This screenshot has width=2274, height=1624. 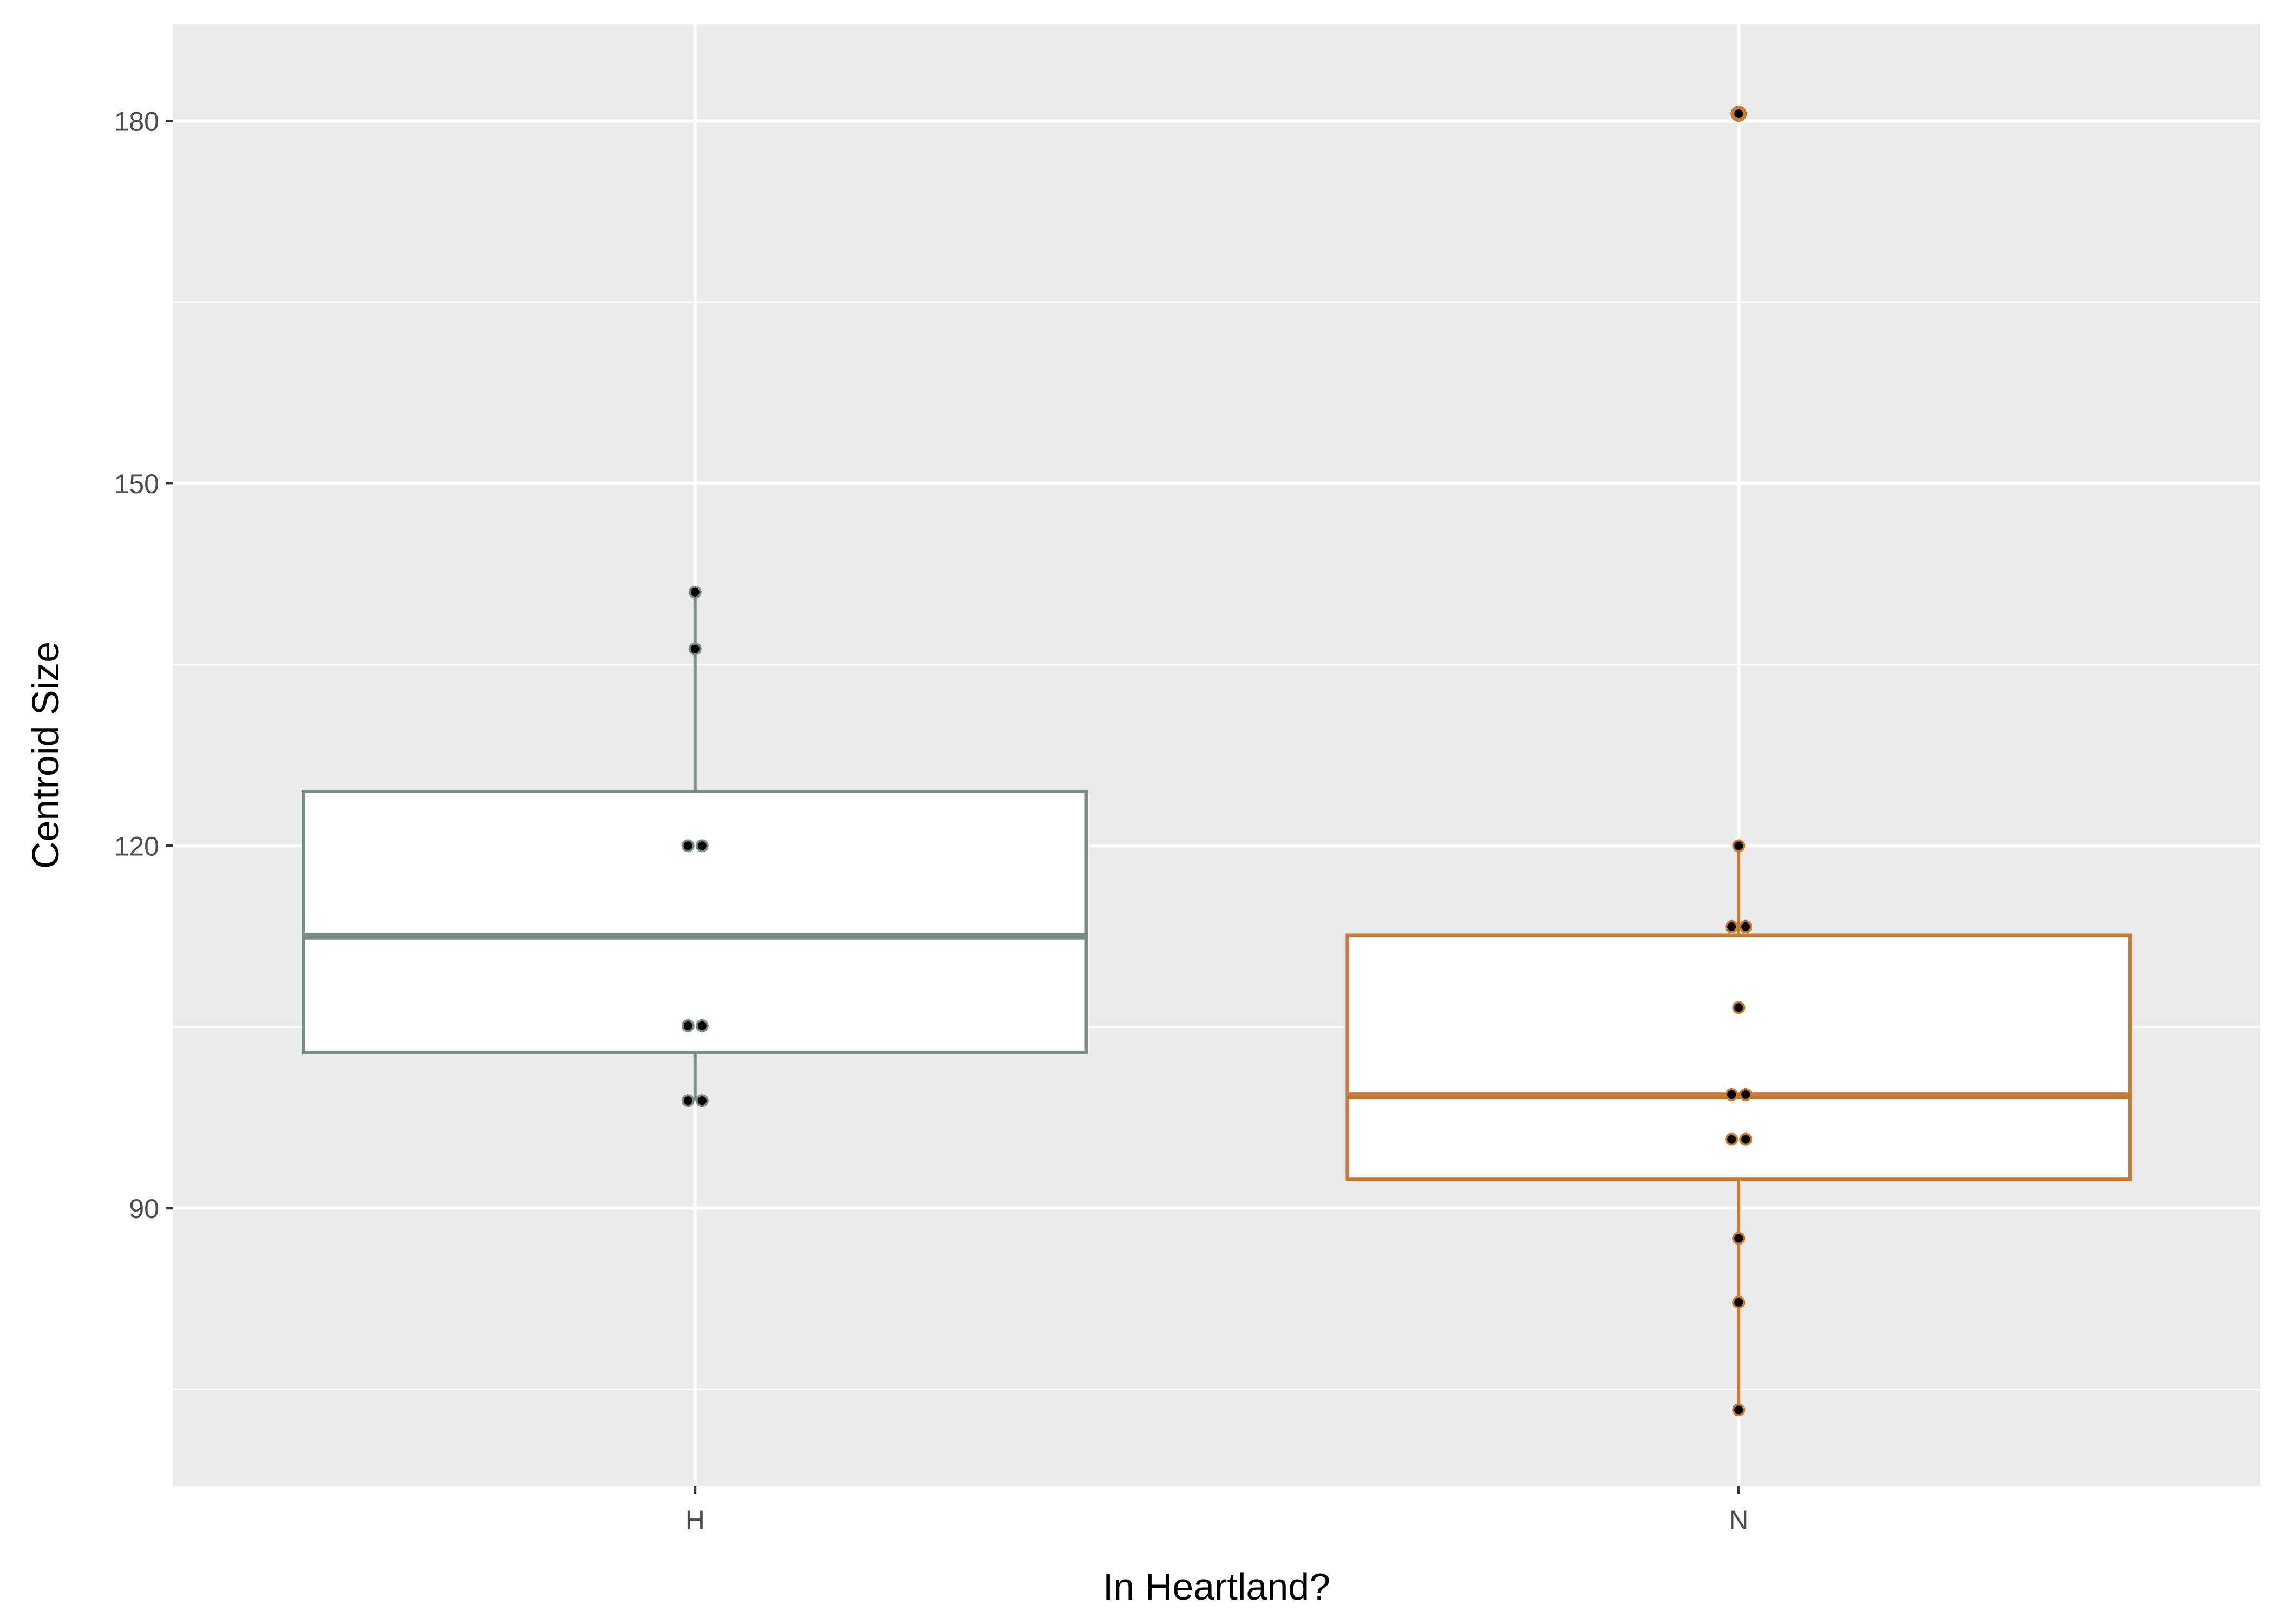 What do you see at coordinates (137, 484) in the screenshot?
I see `y-tick-label: 150` at bounding box center [137, 484].